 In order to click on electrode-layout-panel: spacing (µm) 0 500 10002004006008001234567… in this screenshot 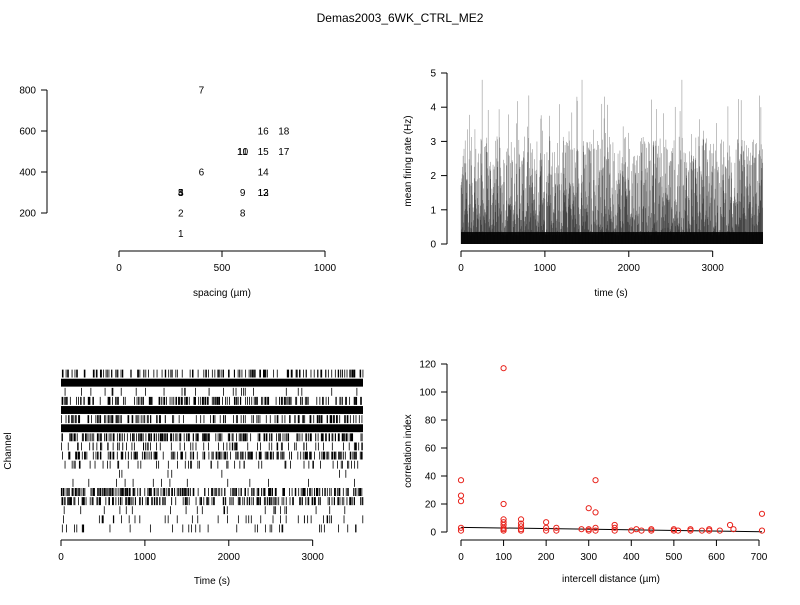, I will do `click(177, 193)`.